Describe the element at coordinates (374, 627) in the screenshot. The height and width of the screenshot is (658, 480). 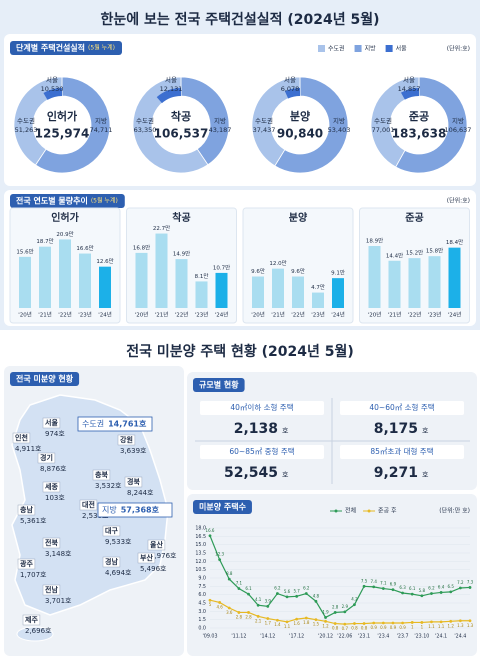
I see `point-label: 0.9` at that location.